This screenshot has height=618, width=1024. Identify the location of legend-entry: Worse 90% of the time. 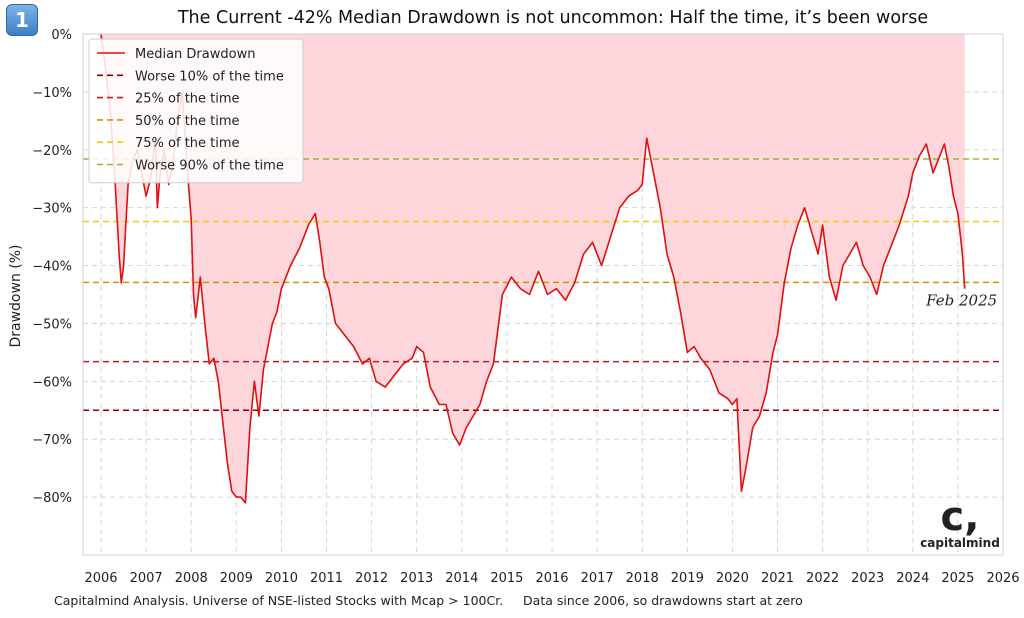
(209, 166).